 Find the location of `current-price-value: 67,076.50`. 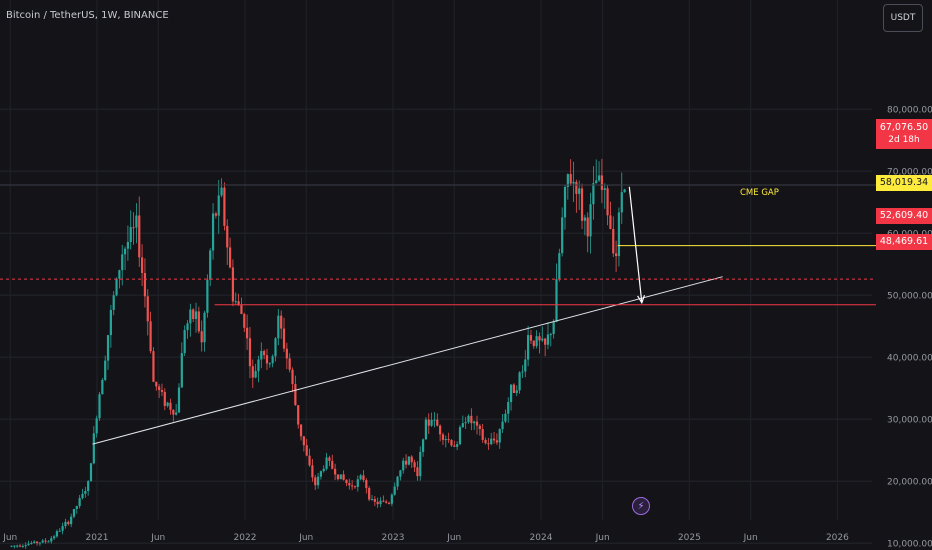

current-price-value: 67,076.50 is located at coordinates (904, 127).